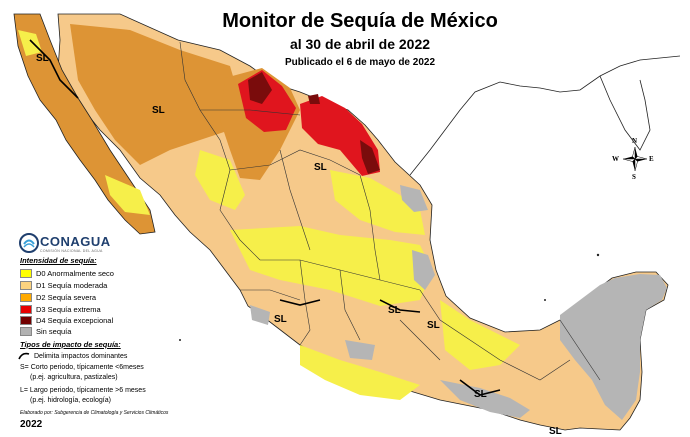 The image size is (690, 437). What do you see at coordinates (360, 44) in the screenshot?
I see `map-date: al 30 de abril de 2022` at bounding box center [360, 44].